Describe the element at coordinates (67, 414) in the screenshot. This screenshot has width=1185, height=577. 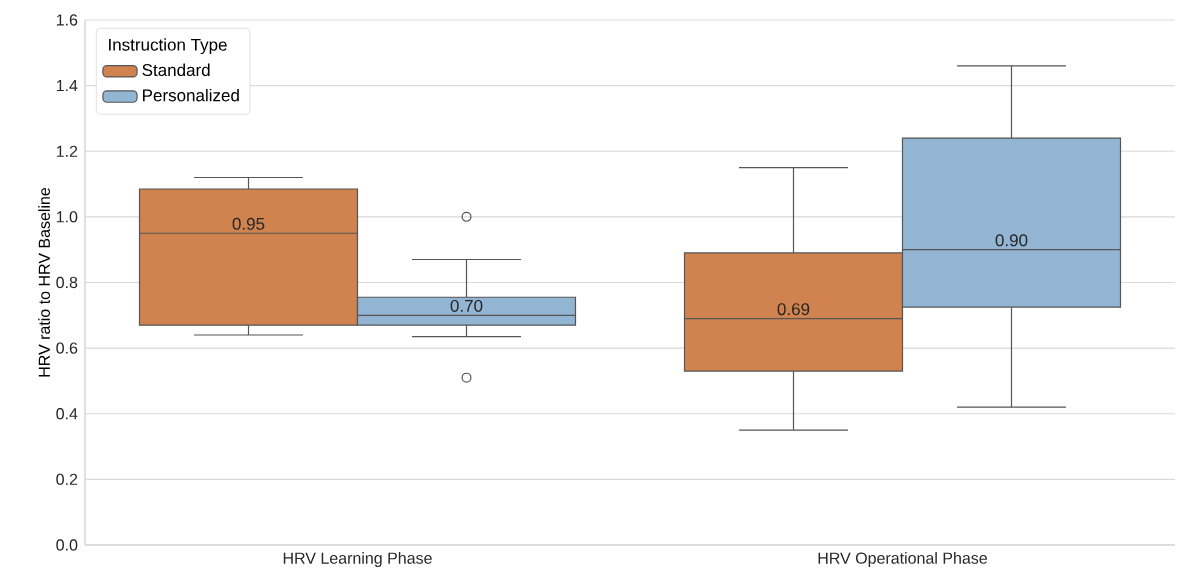
I see `y-tick-label: 0.4` at that location.